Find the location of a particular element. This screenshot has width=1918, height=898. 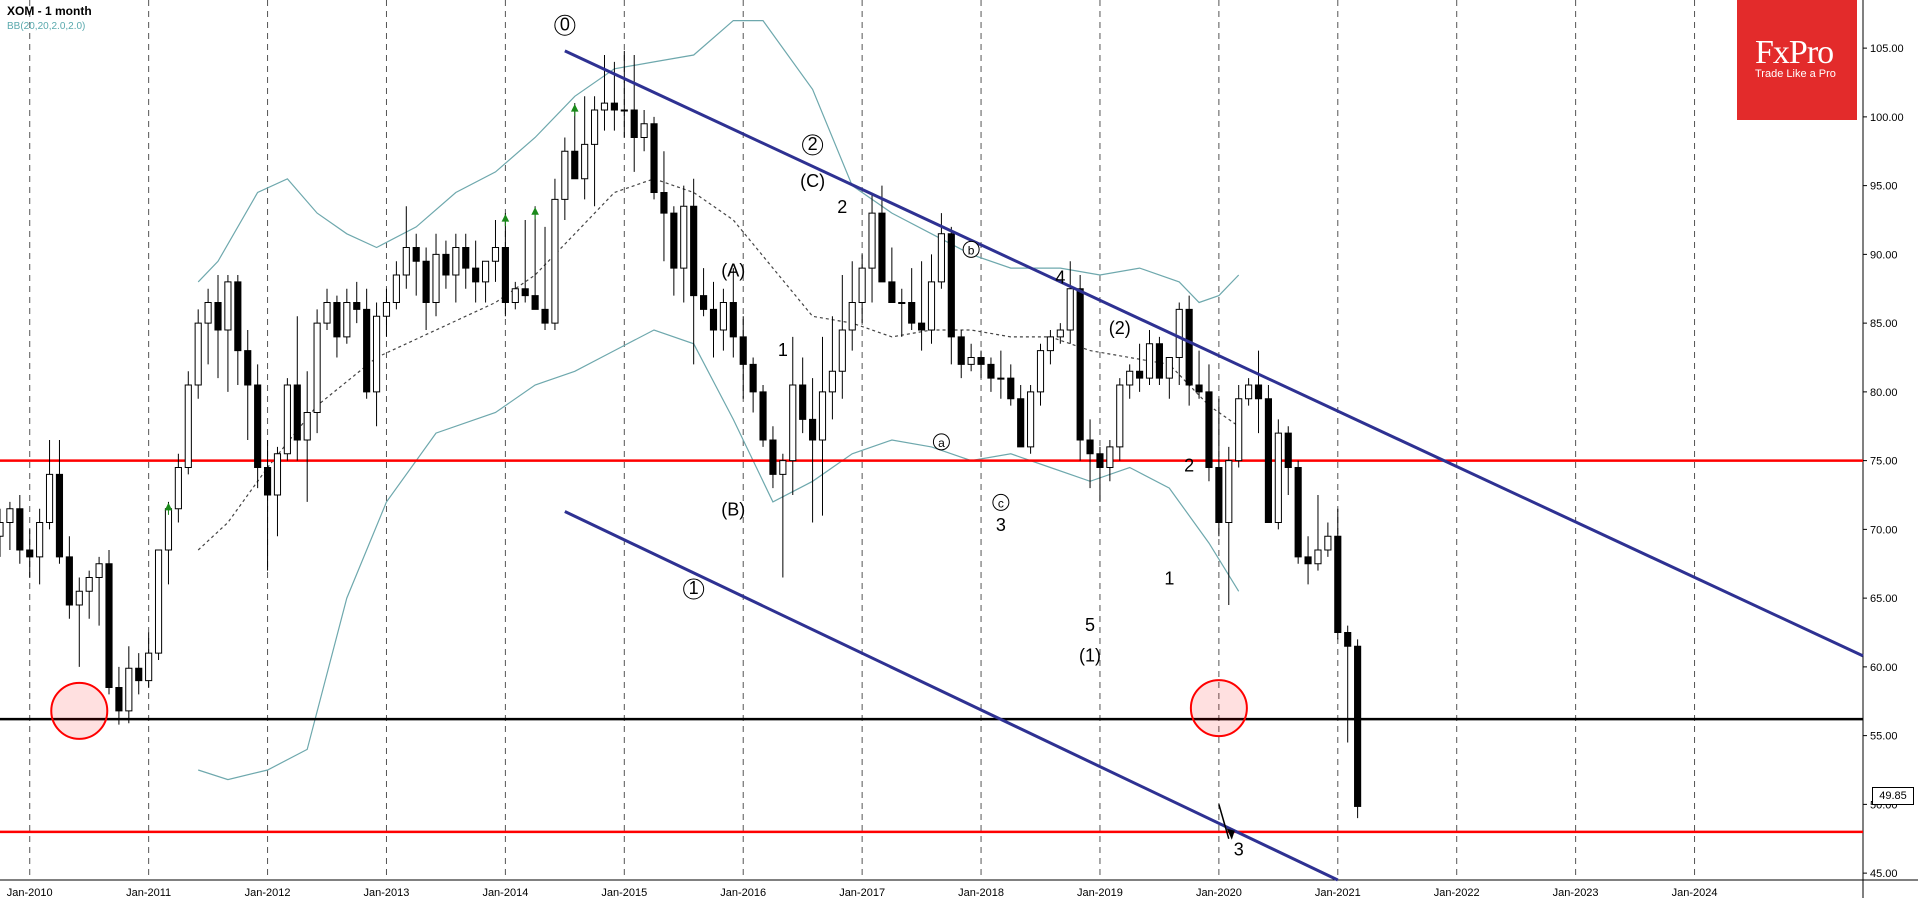

x-tick-label: Jan-2012 is located at coordinates (268, 892).